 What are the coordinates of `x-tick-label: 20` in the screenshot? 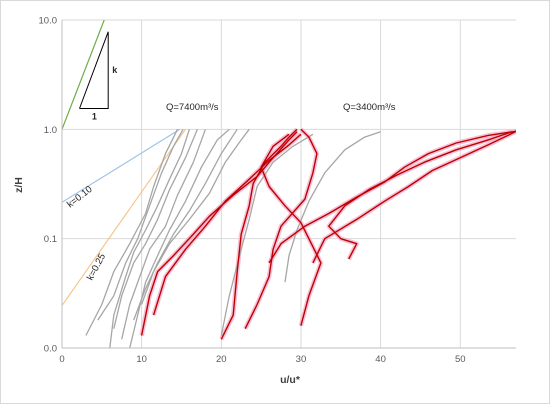 It's located at (221, 359).